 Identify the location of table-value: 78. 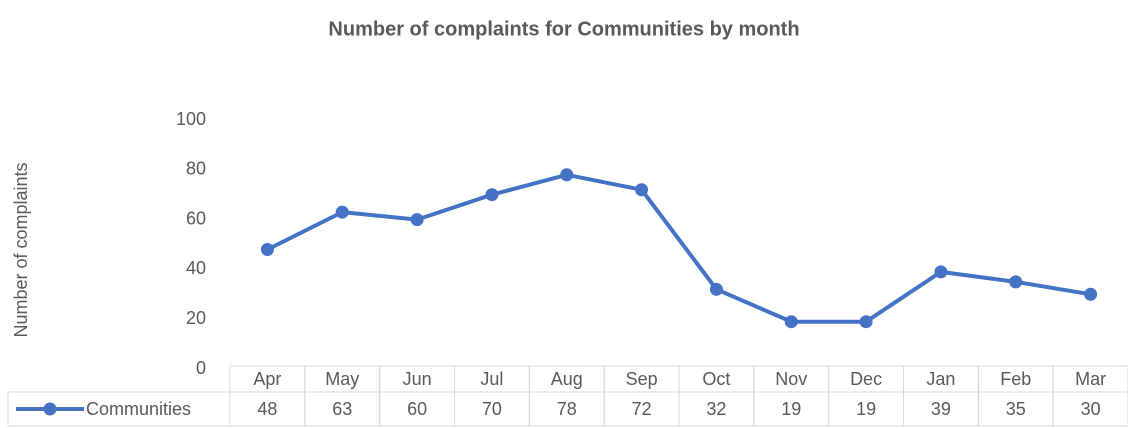
(567, 409).